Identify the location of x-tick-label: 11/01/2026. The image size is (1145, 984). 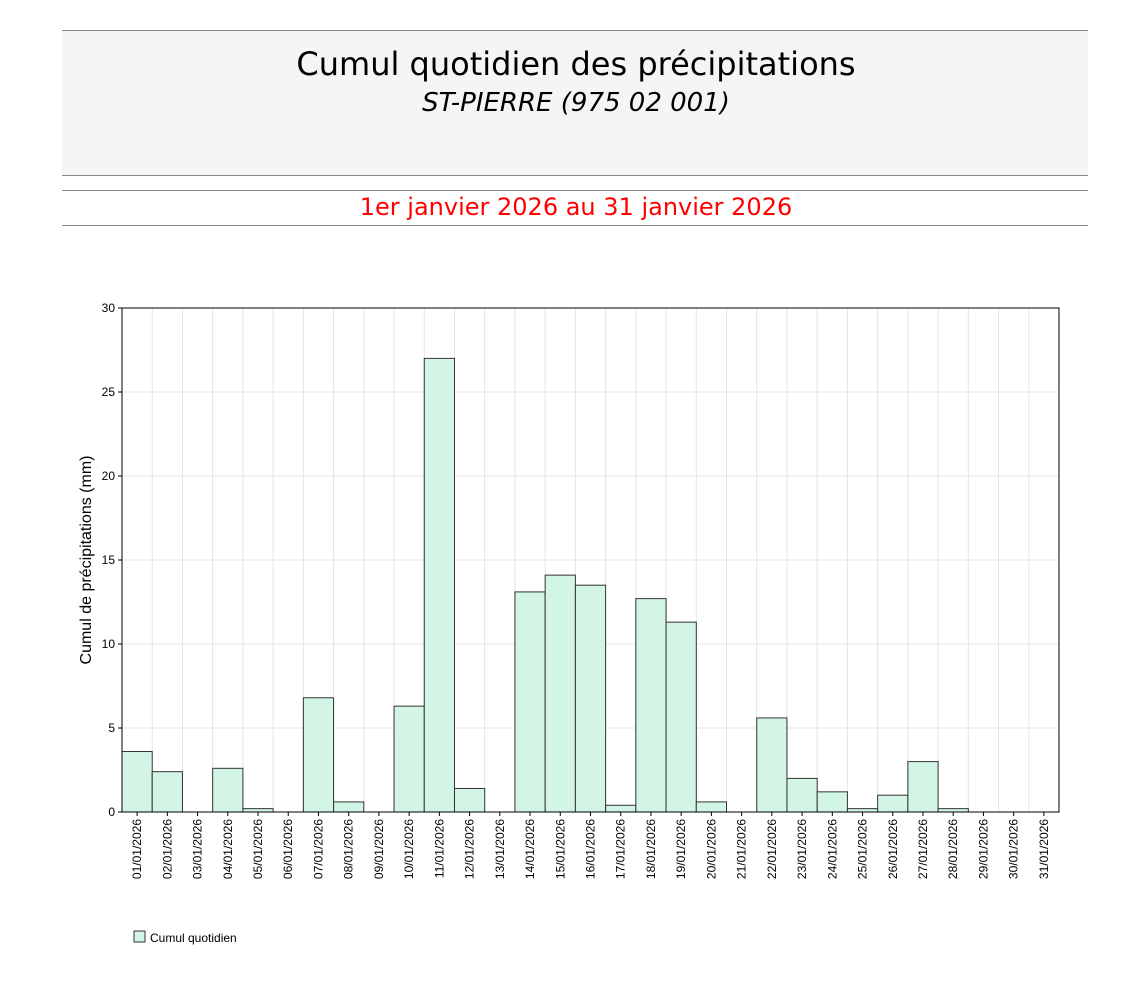
(439, 848).